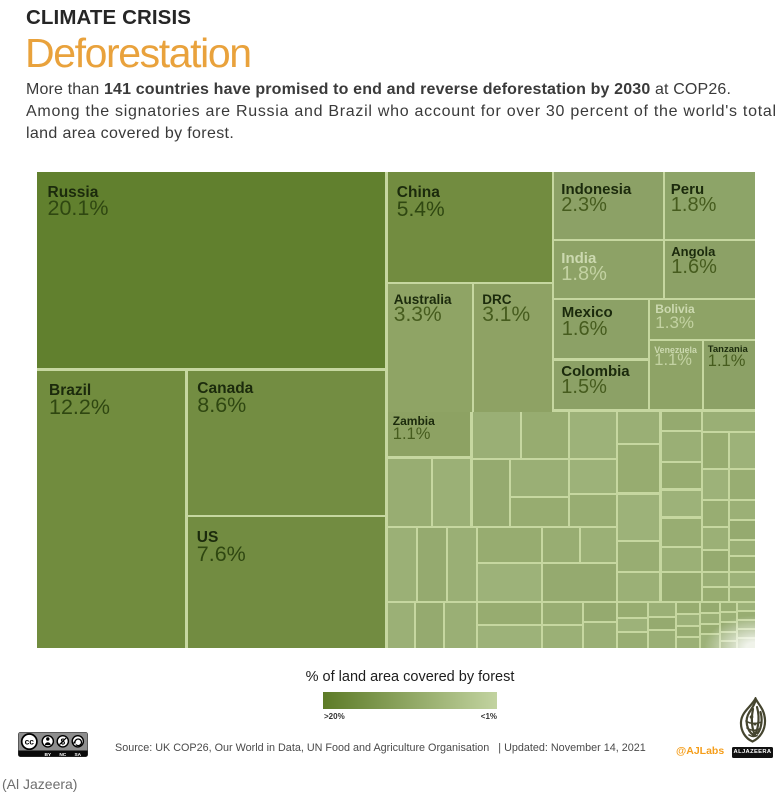 The width and height of the screenshot is (783, 800). I want to click on svg-text: cc, so click(30, 741).